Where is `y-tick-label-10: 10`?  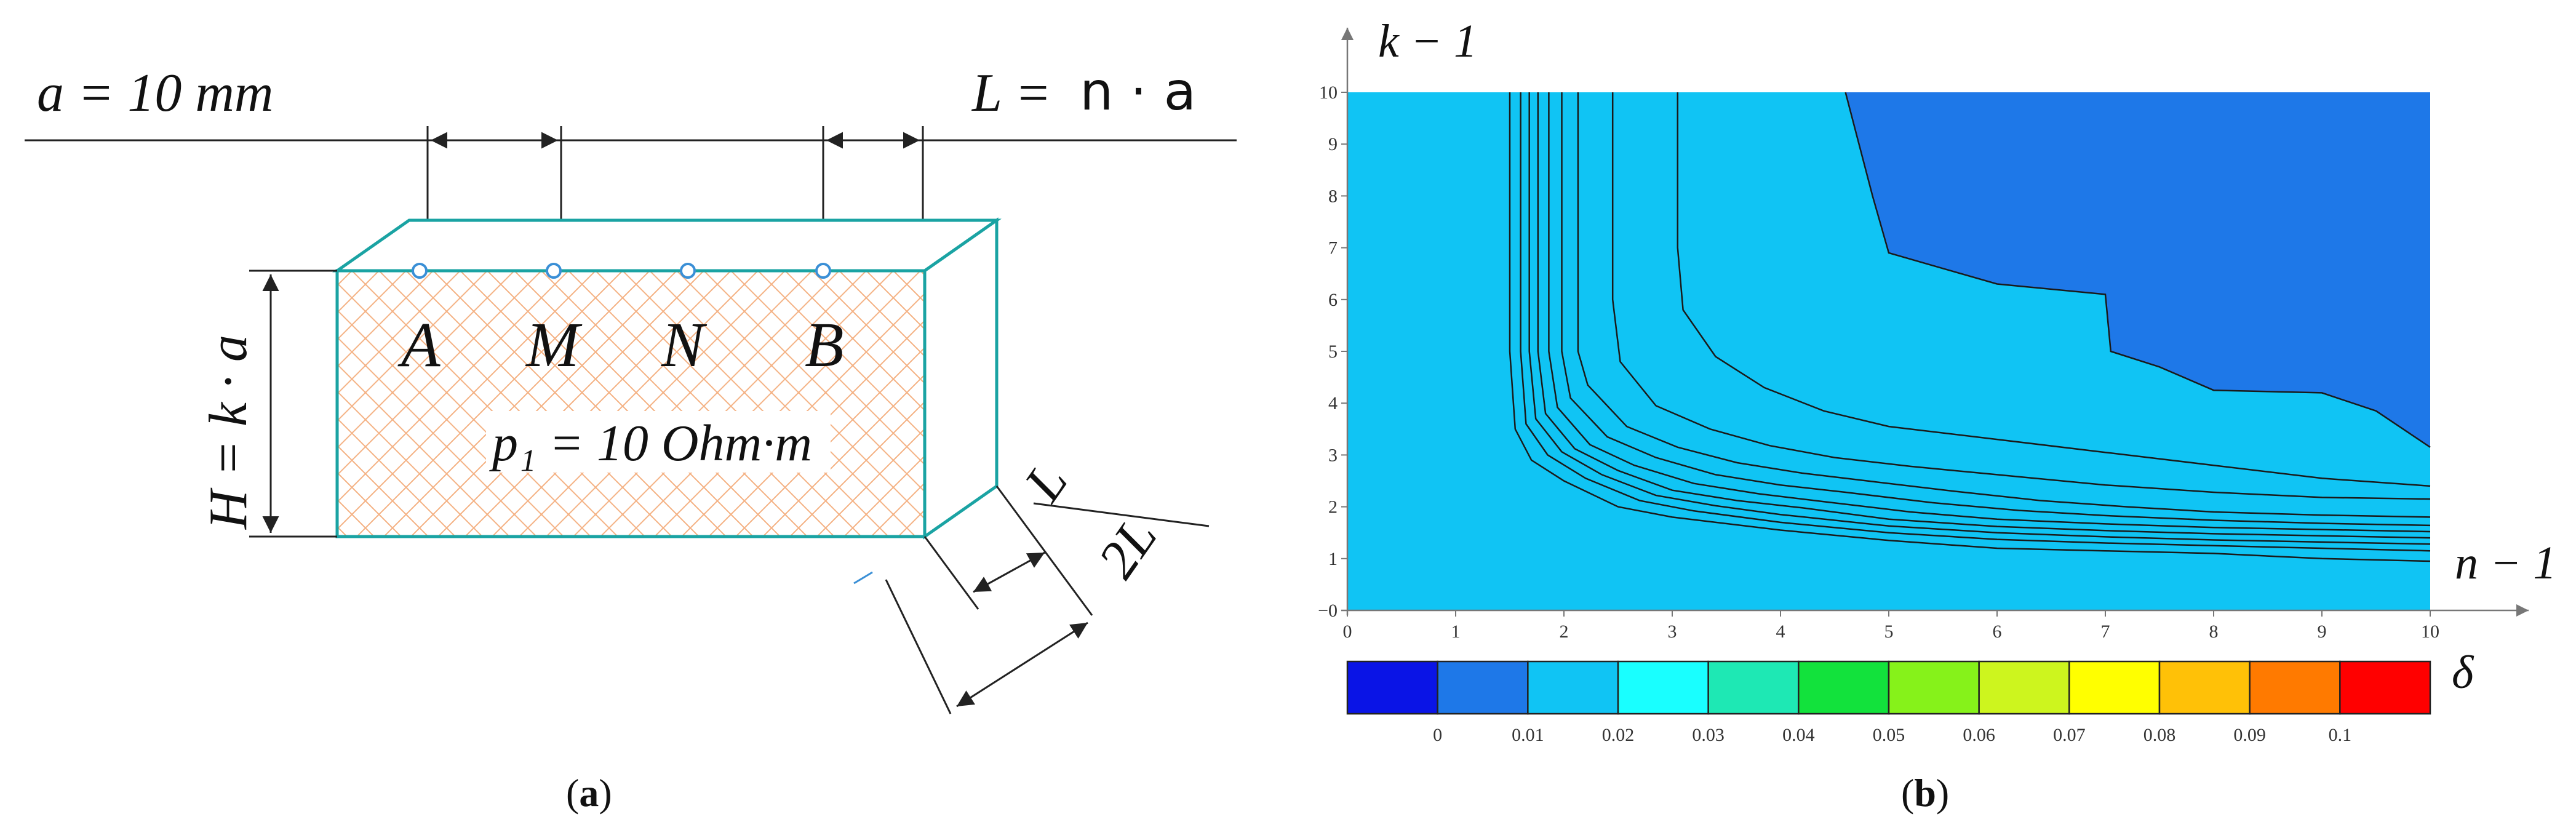 y-tick-label-10: 10 is located at coordinates (1328, 92).